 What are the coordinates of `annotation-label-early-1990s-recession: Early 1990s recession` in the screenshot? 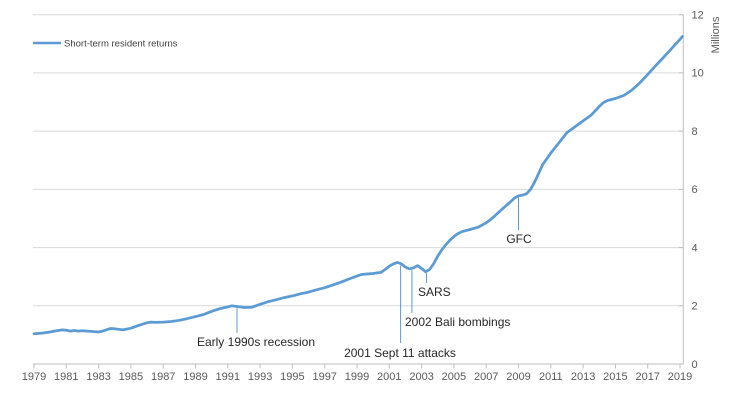 It's located at (256, 342).